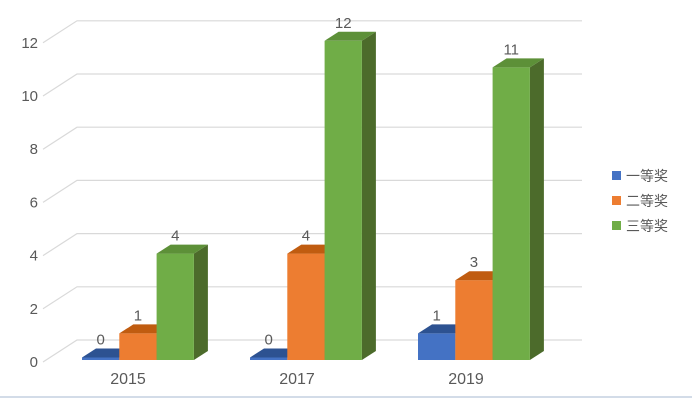 The height and width of the screenshot is (403, 692). I want to click on bar-value-label: 3, so click(474, 262).